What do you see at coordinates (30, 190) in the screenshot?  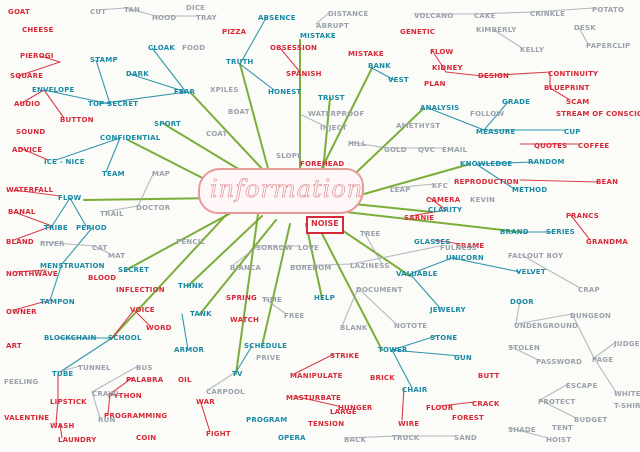 I see `word-waterfall: WATERFALL` at bounding box center [30, 190].